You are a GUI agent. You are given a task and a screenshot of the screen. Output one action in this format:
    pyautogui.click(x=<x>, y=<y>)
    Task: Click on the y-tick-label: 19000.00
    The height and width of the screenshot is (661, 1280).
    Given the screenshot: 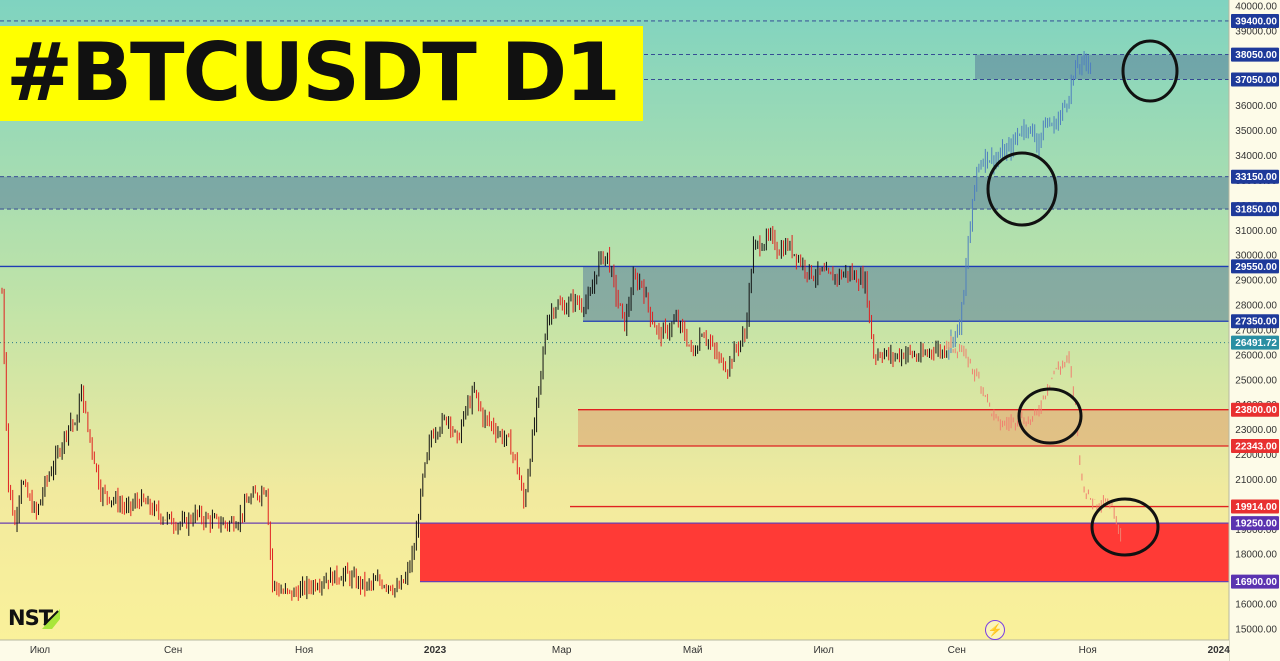 What is the action you would take?
    pyautogui.click(x=1256, y=530)
    